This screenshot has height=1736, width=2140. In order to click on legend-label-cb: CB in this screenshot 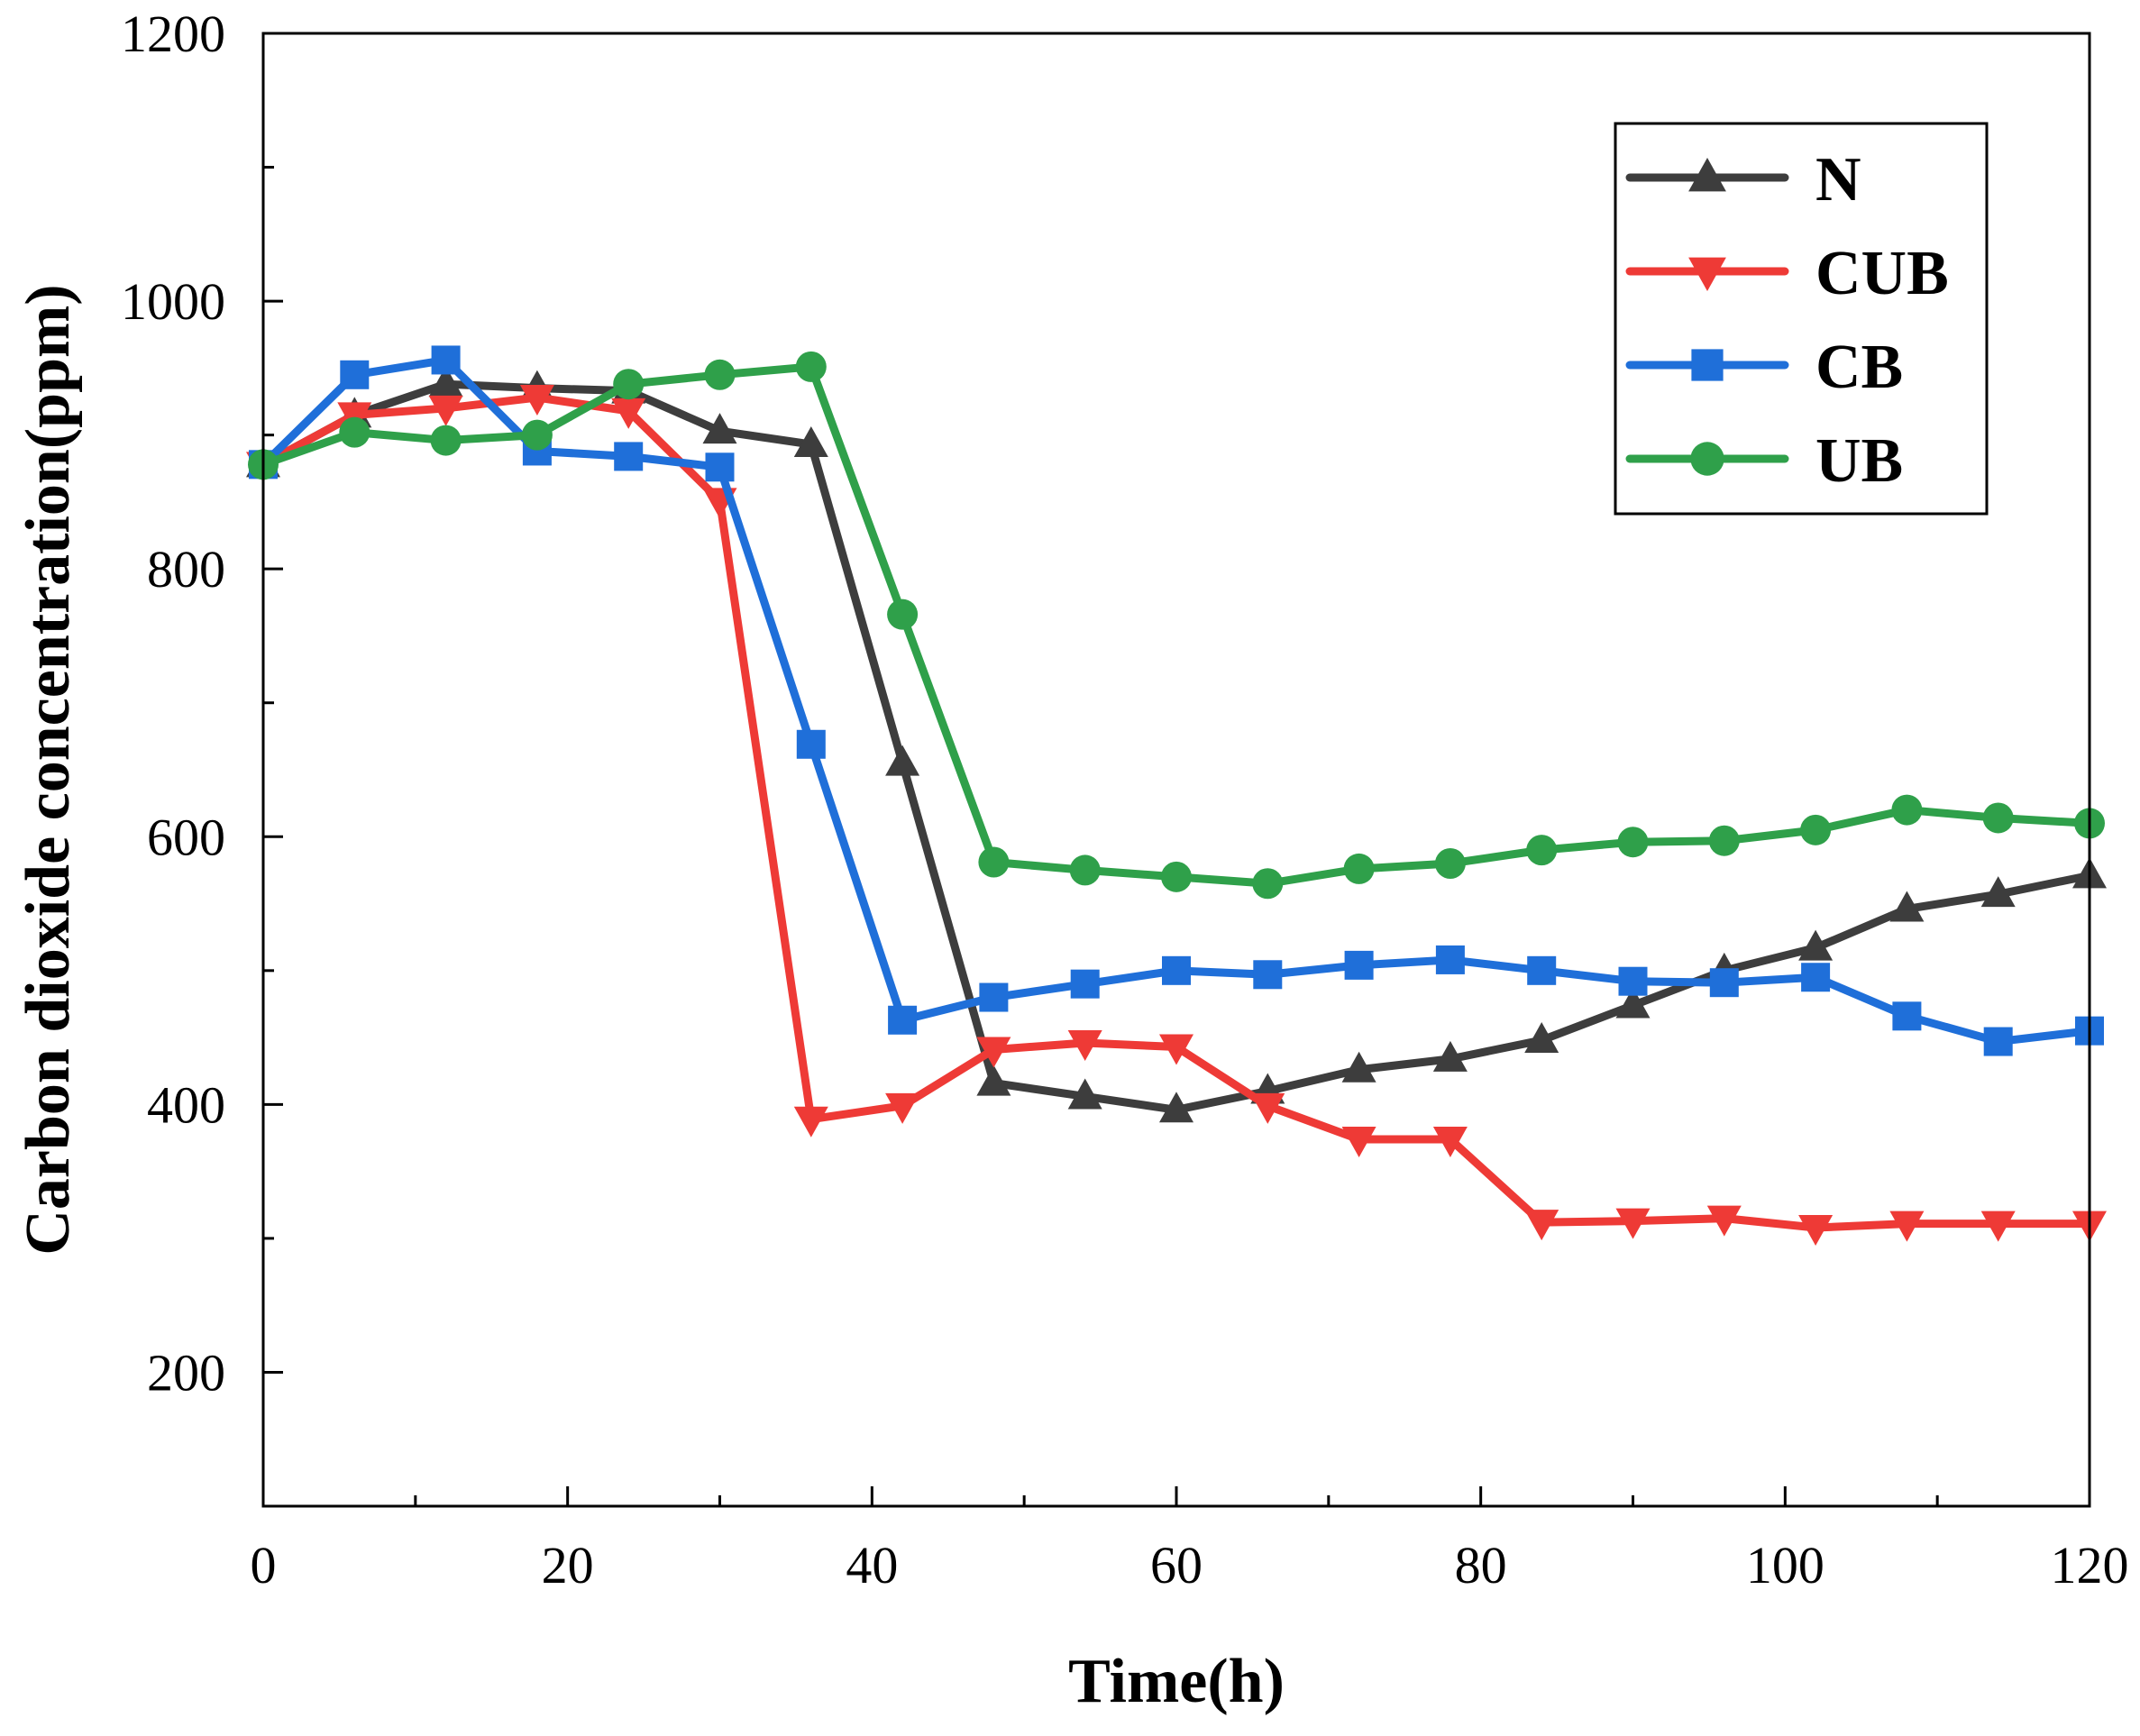, I will do `click(1859, 367)`.